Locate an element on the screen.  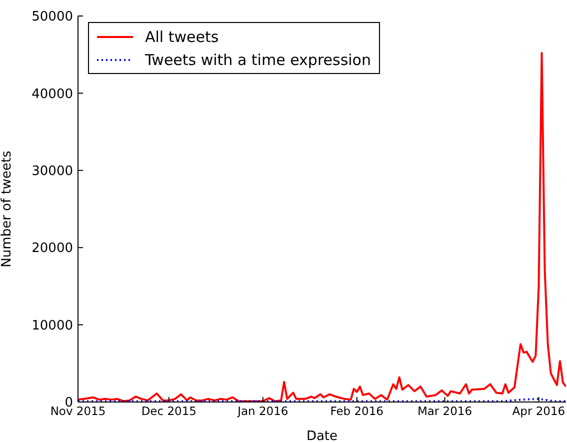
x-axis-title: Date is located at coordinates (322, 435).